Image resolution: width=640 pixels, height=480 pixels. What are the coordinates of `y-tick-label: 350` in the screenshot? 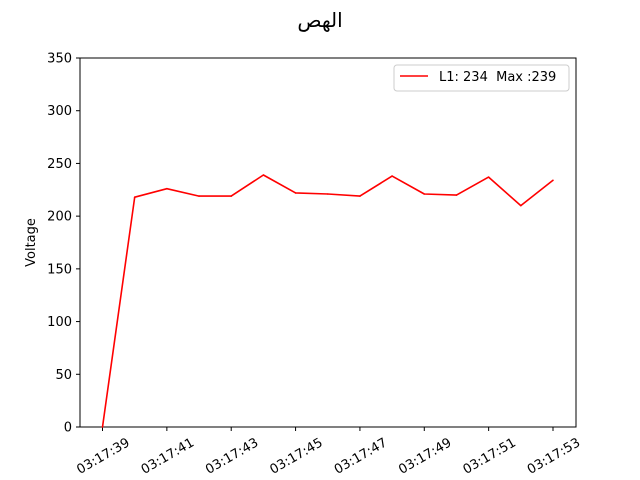 It's located at (59, 59).